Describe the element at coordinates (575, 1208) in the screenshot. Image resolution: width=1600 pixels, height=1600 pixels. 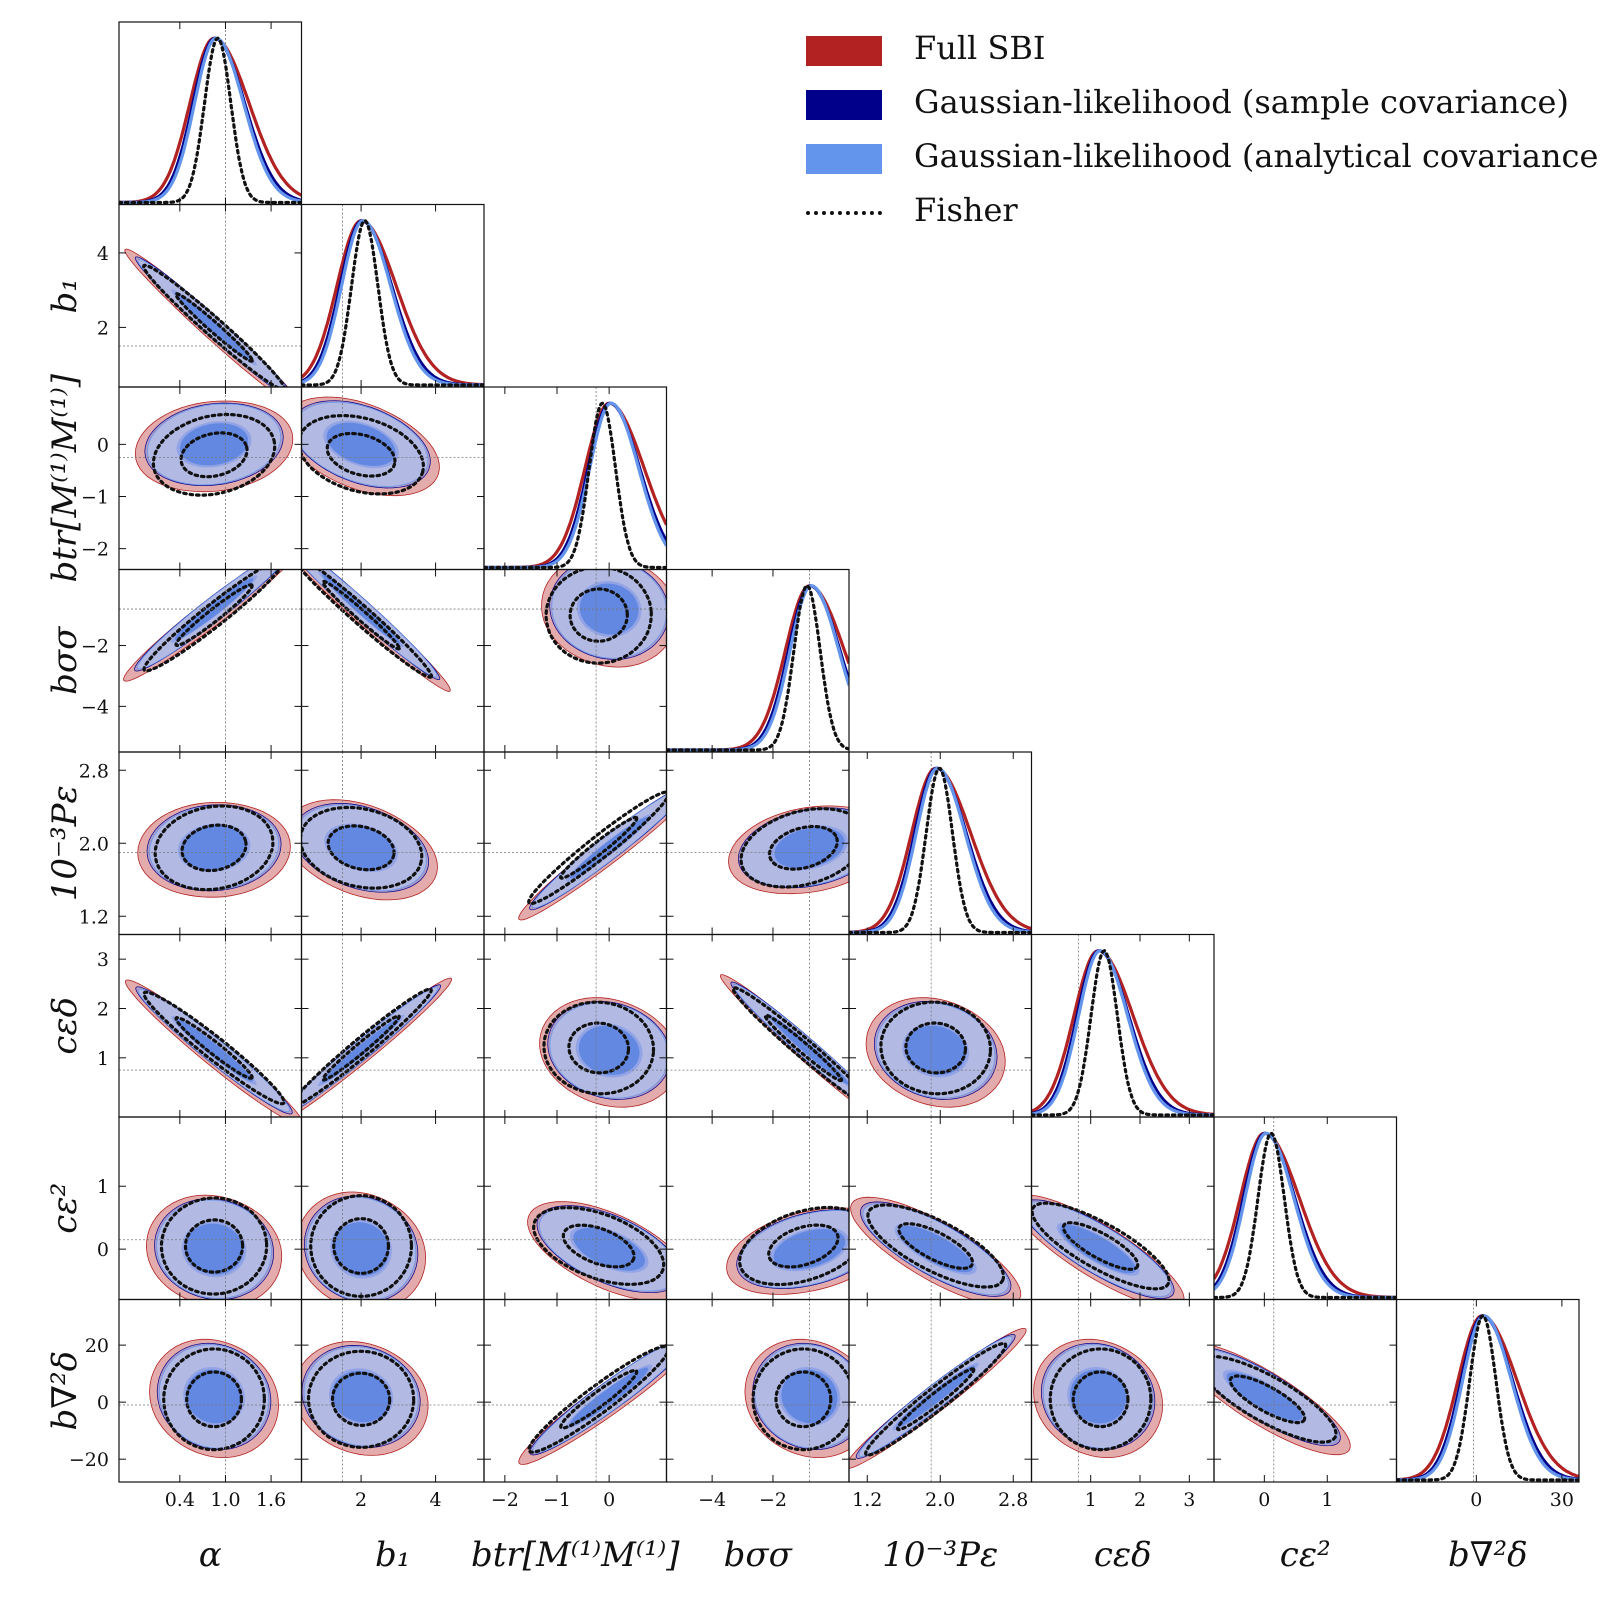
I see `panel-ce2-vs-btr` at that location.